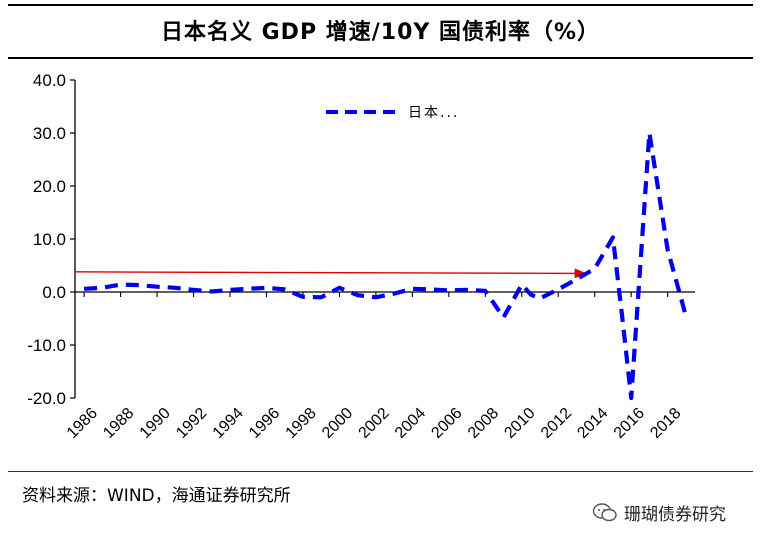  I want to click on top-rule, so click(380, 5).